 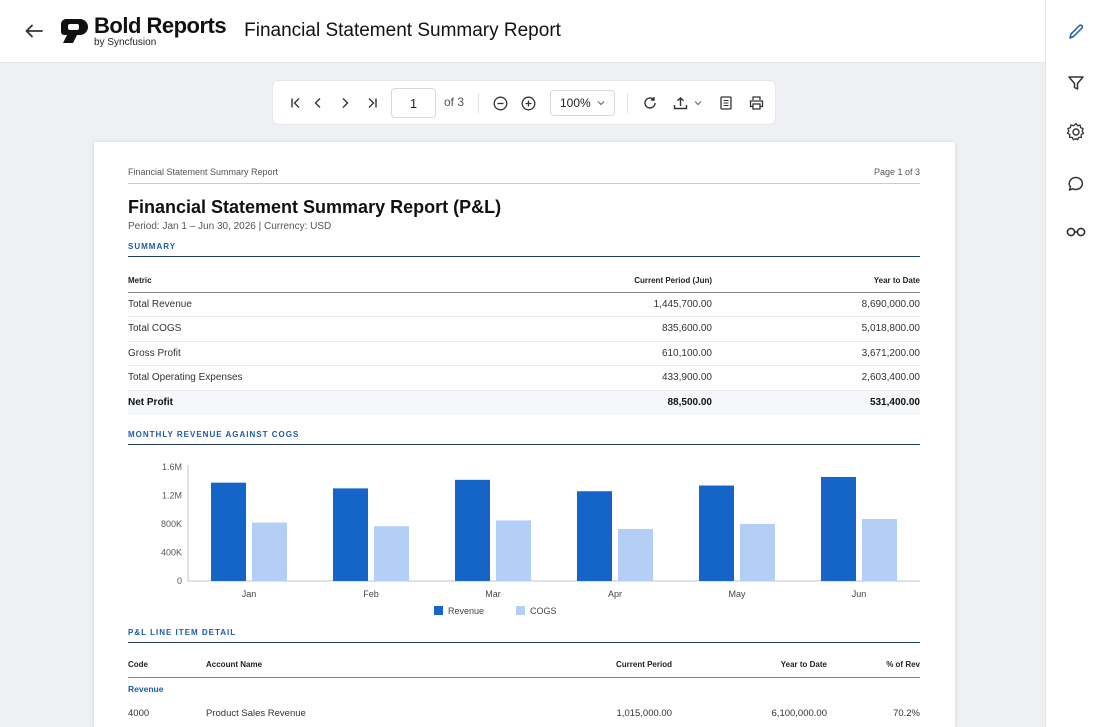 I want to click on filter-button, so click(x=1076, y=83).